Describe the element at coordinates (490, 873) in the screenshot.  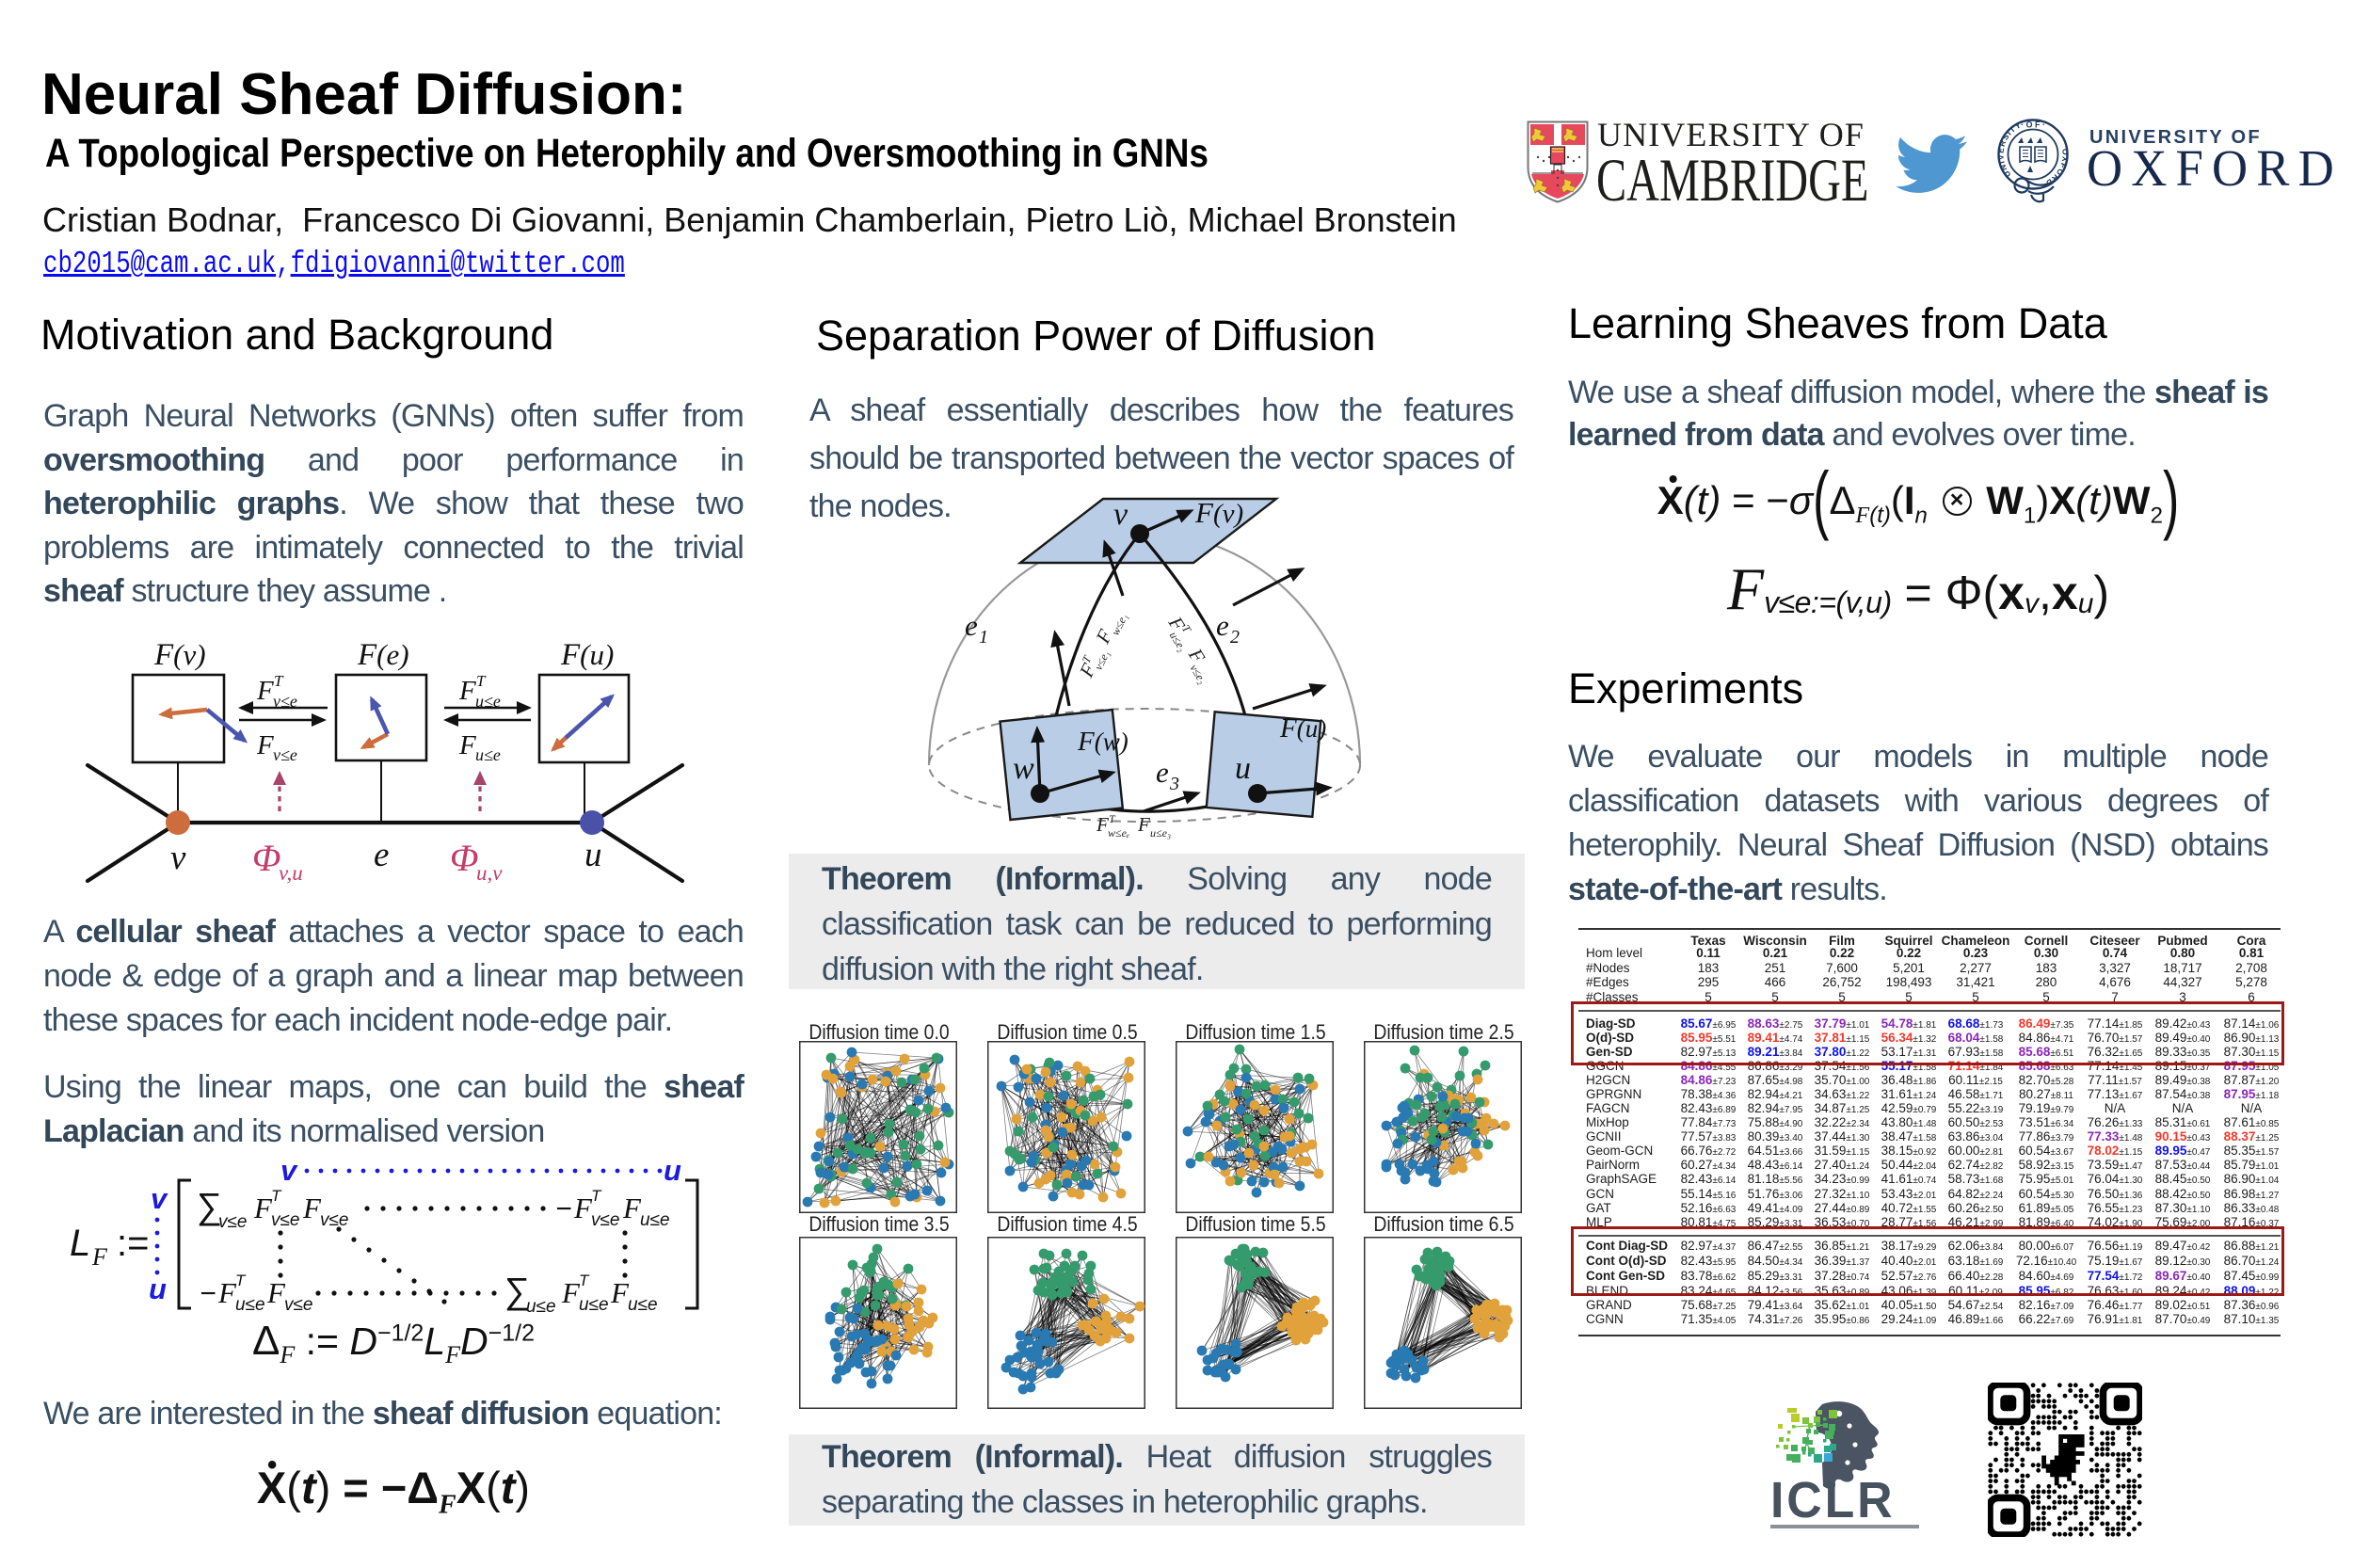
I see `svg-text: u,v` at that location.